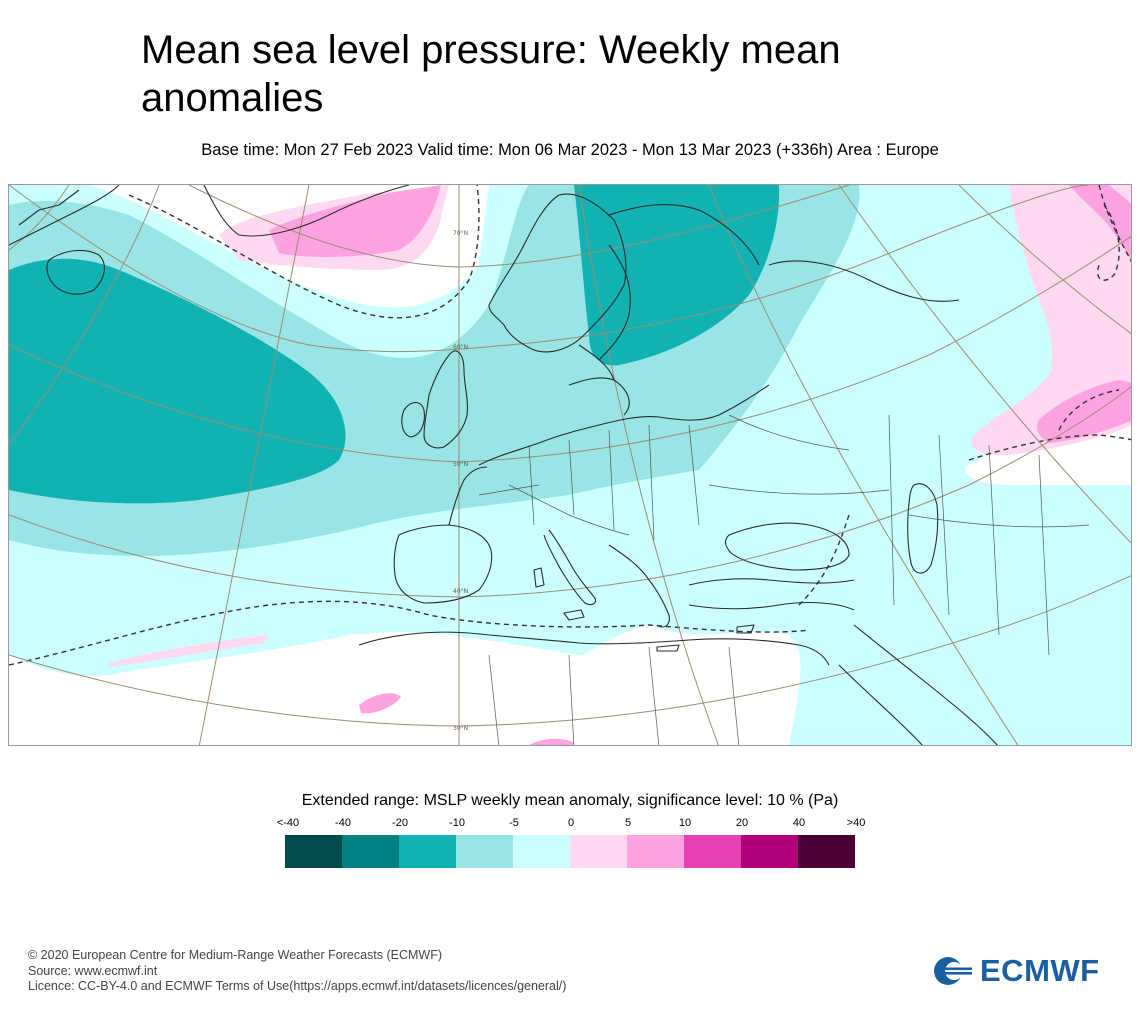  What do you see at coordinates (1040, 970) in the screenshot?
I see `ecmwf-logo-text: ECMWF` at bounding box center [1040, 970].